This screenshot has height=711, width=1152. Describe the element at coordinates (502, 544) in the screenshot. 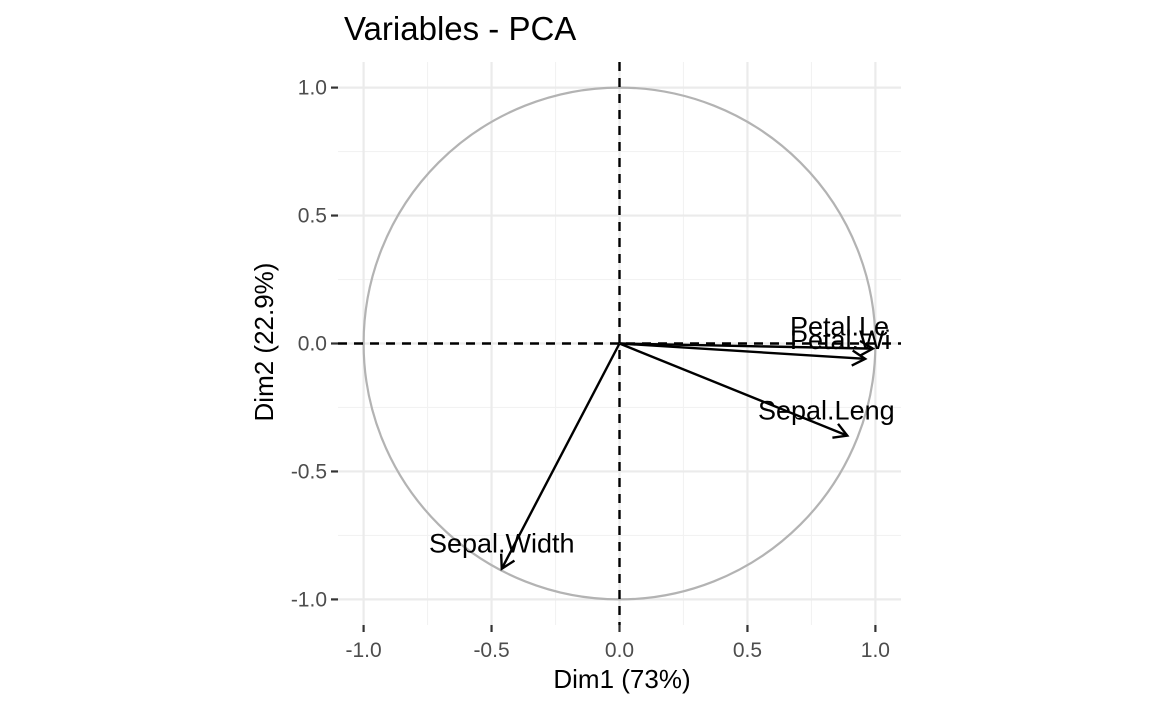

I see `variable-label: Sepal.Width` at that location.